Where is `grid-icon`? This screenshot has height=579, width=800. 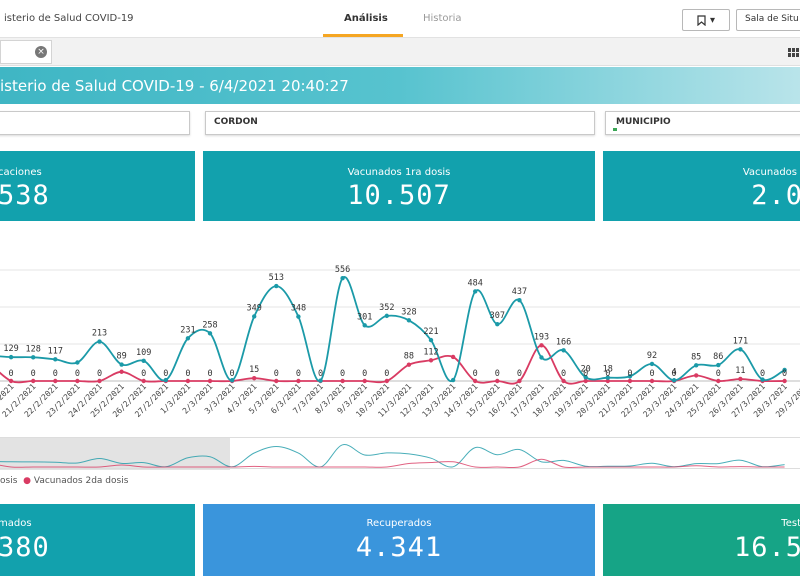 grid-icon is located at coordinates (793, 52).